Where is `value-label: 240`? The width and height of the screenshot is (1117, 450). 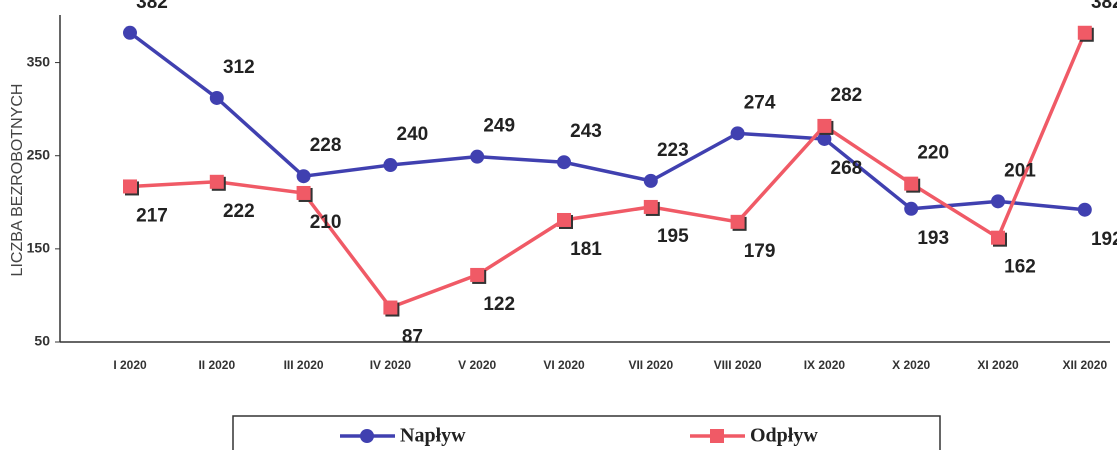
value-label: 240 is located at coordinates (413, 134).